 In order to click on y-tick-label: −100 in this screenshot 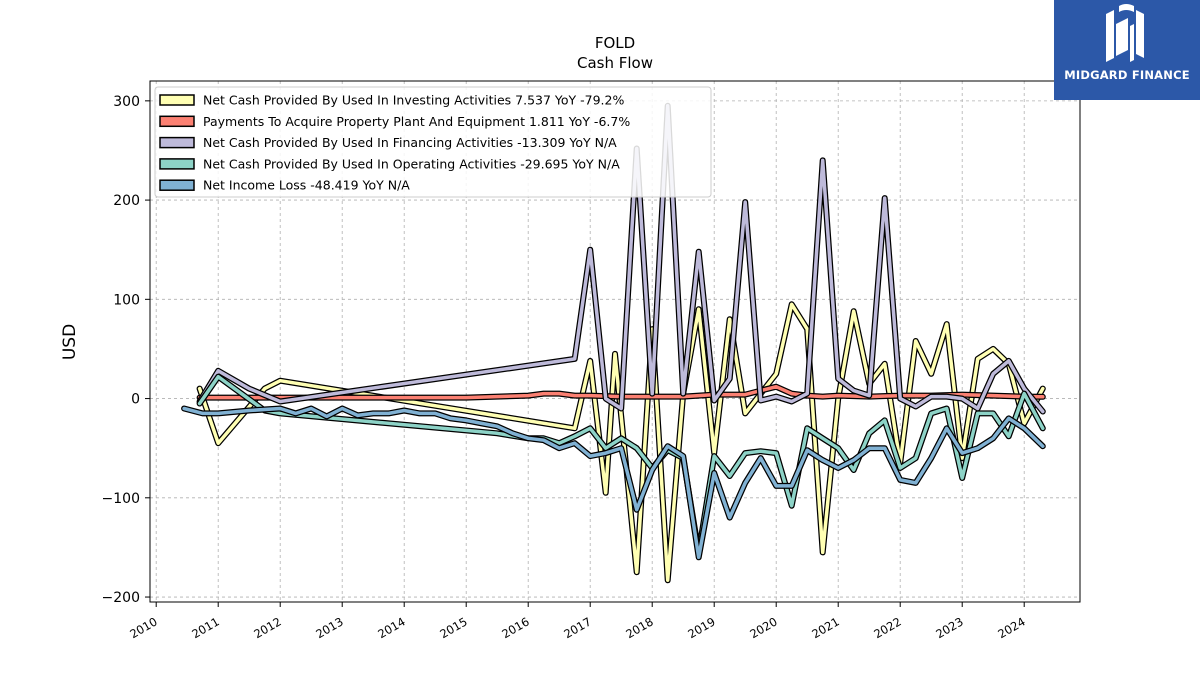, I will do `click(121, 499)`.